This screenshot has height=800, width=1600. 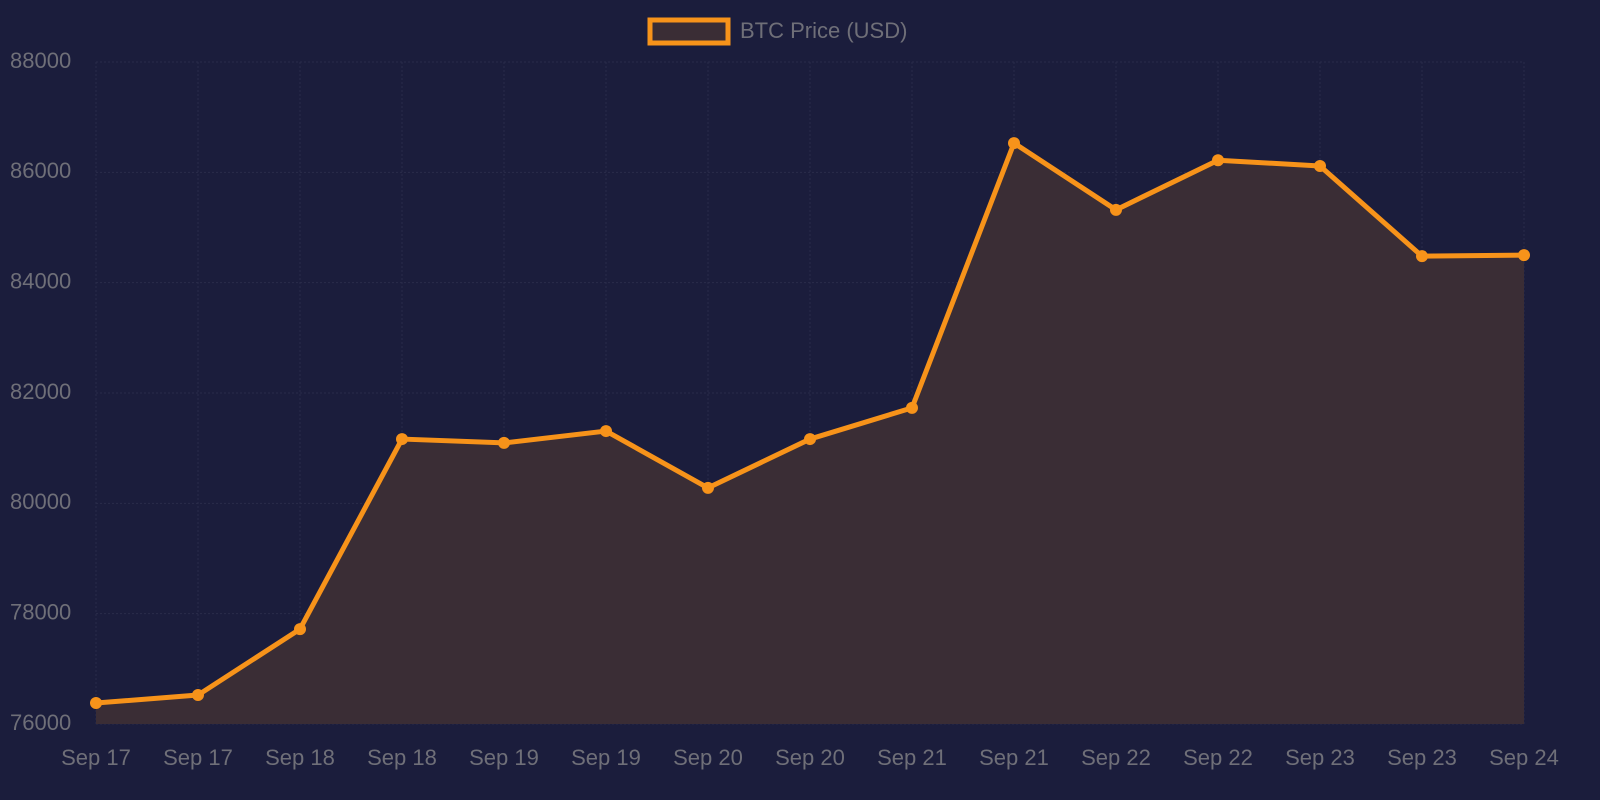 I want to click on y-tick-label: 82000, so click(x=40, y=391).